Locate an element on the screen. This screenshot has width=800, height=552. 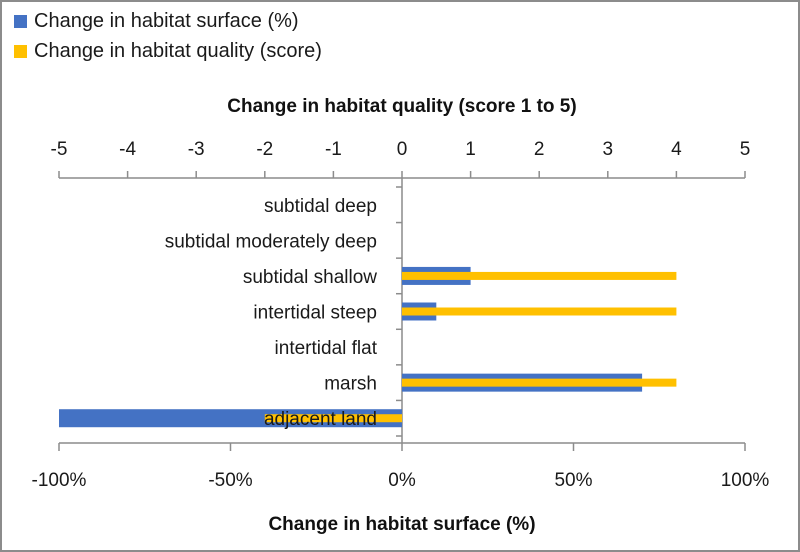
bottom-axis-tick-label: 50% is located at coordinates (573, 480).